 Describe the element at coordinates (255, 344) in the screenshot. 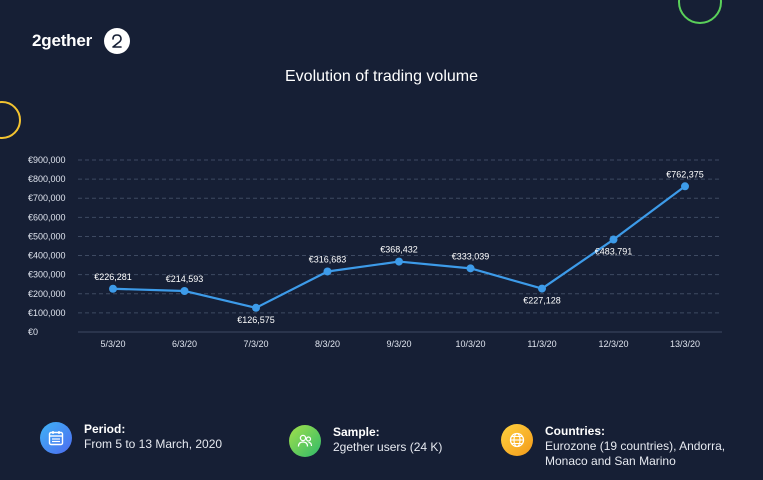

I see `x-tick-label: 7/3/20` at that location.